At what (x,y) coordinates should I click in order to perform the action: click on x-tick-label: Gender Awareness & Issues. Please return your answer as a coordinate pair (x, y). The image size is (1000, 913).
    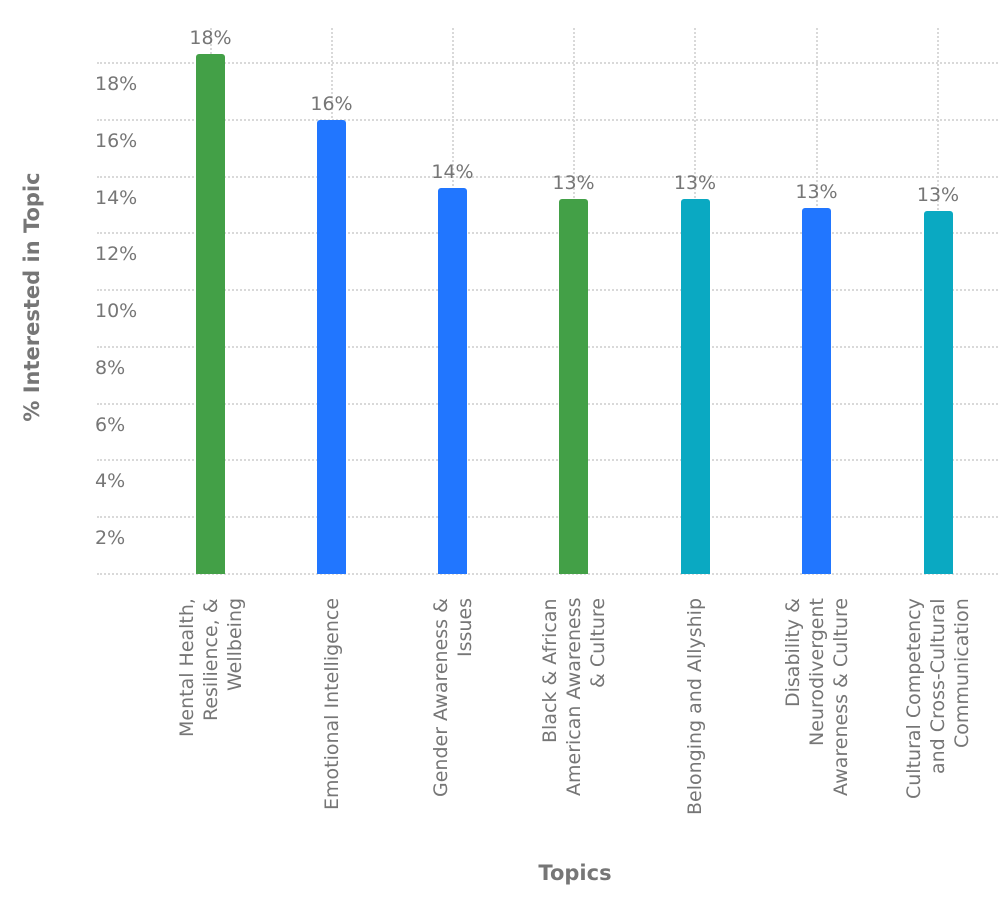
    Looking at the image, I should click on (453, 718).